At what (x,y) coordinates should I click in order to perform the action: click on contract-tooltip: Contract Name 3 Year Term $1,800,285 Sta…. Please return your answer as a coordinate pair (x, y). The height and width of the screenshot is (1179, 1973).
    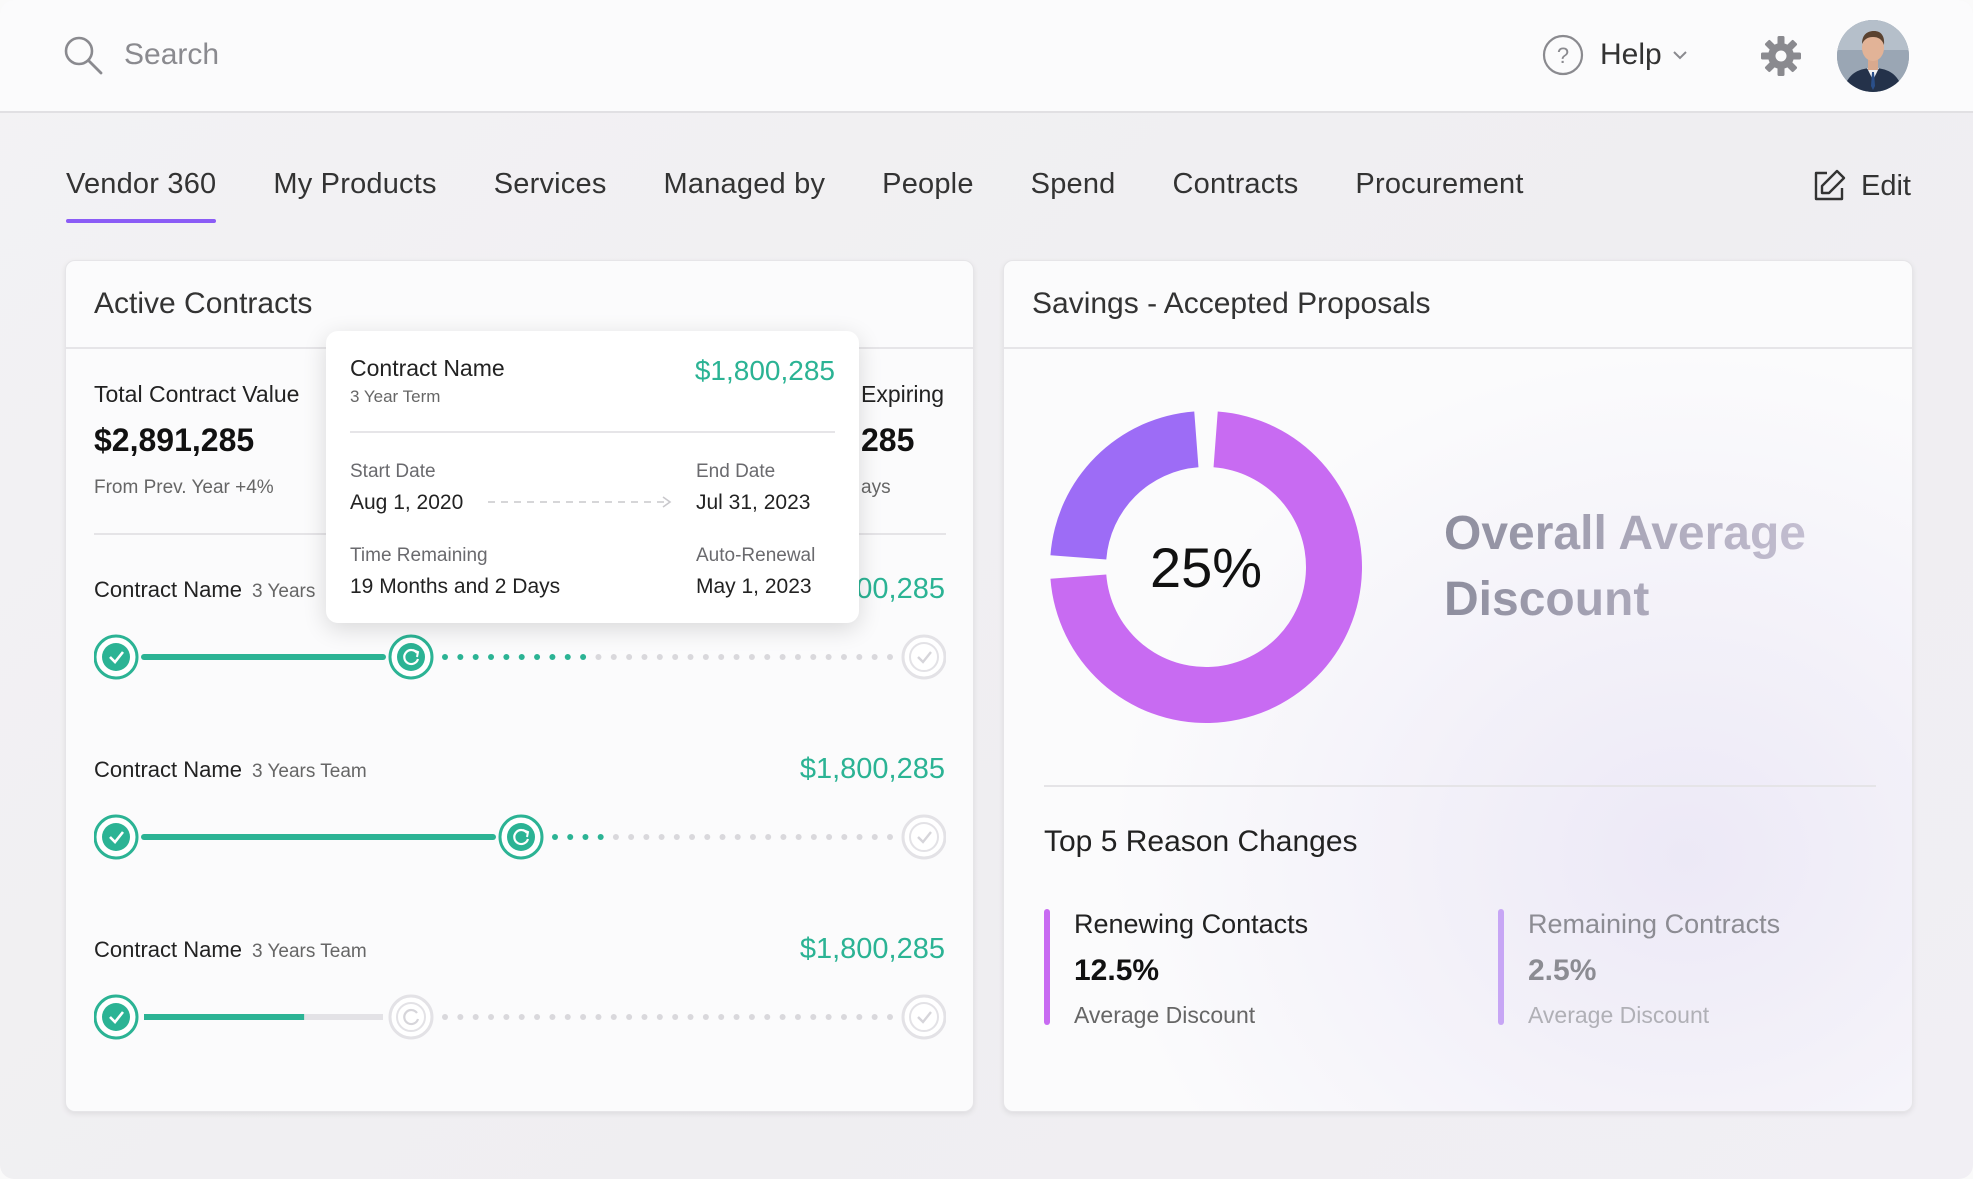
    Looking at the image, I should click on (592, 477).